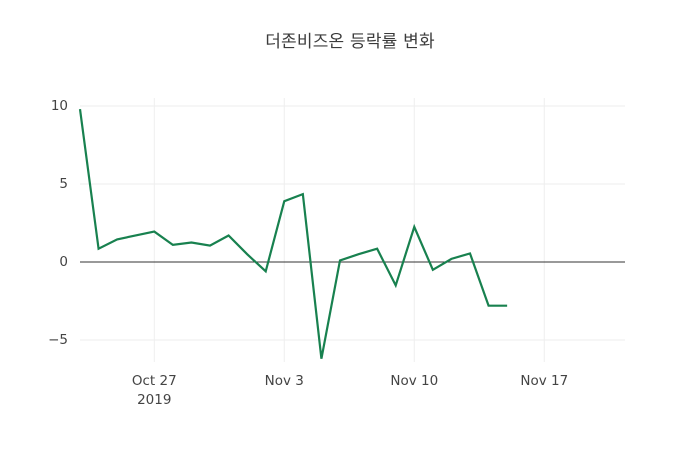  Describe the element at coordinates (350, 42) in the screenshot. I see `chart-title: 더존비즈온 등락률 변화` at that location.